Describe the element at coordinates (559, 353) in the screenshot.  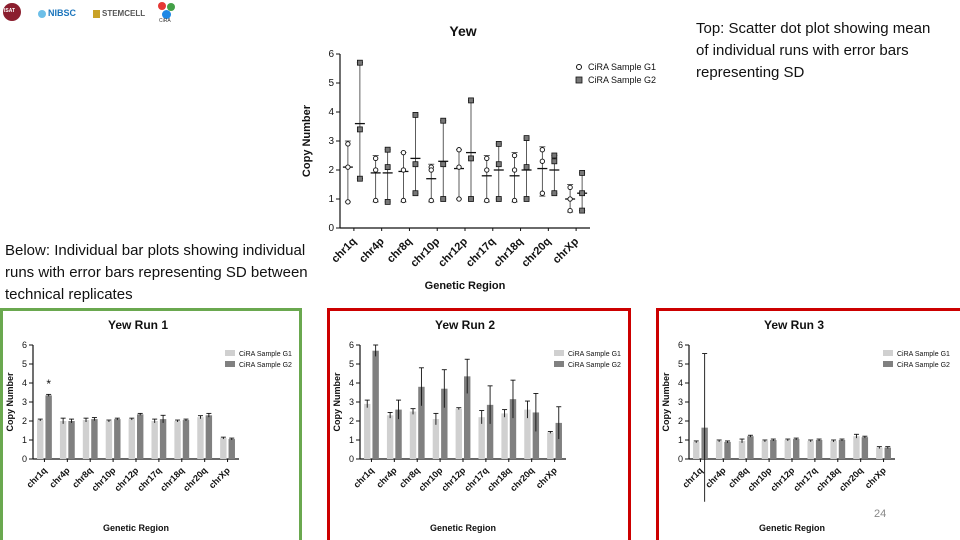
I see `legend-swatch-g1` at that location.